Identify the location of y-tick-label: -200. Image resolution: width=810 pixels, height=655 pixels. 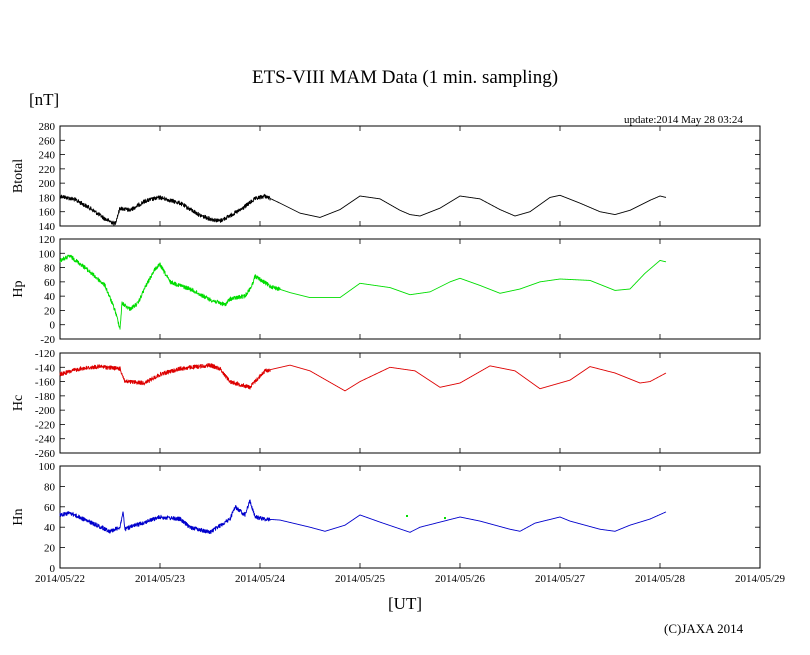
(45, 411).